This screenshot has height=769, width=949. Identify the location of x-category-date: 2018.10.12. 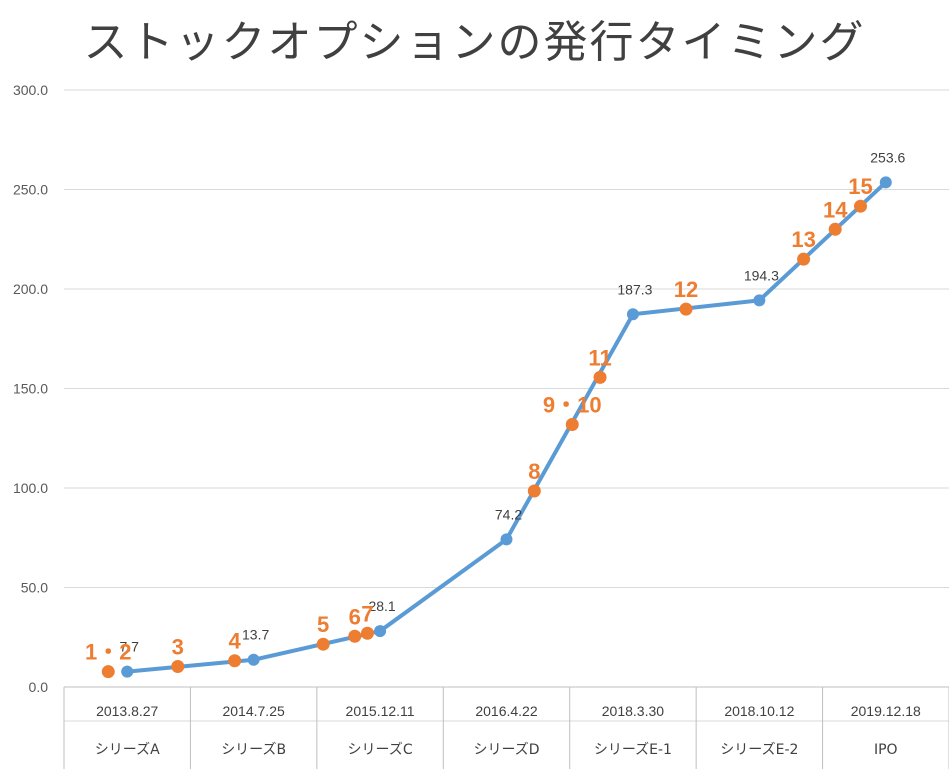
(759, 711).